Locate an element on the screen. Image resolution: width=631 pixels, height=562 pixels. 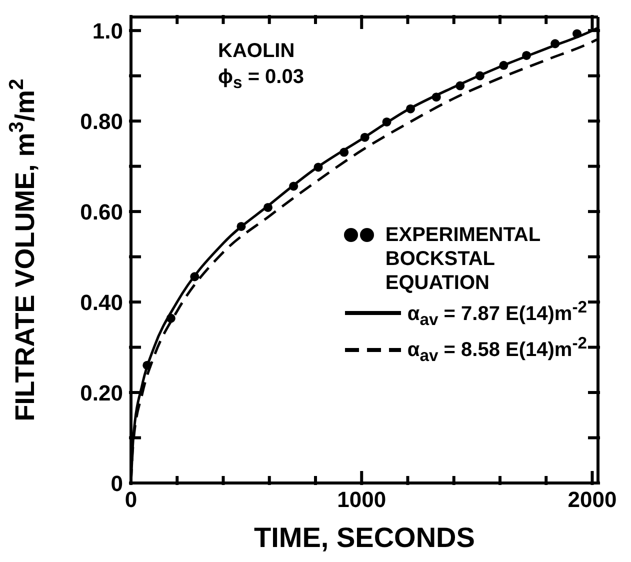
y-tick-label: 0.60 is located at coordinates (101, 212).